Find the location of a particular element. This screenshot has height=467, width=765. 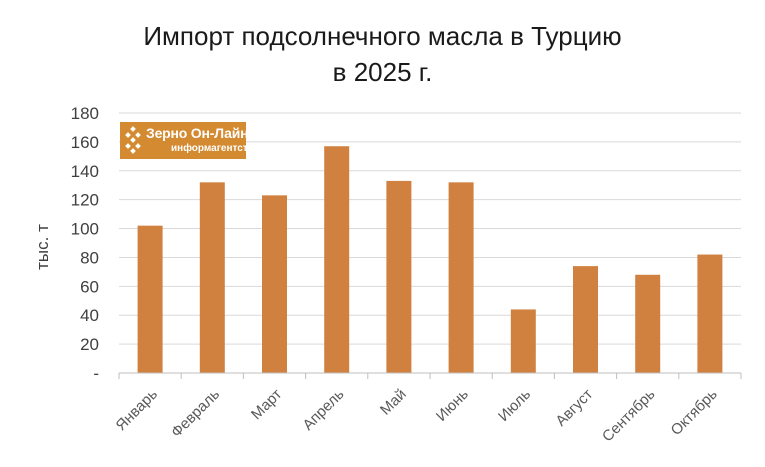

x-axis is located at coordinates (430, 375).